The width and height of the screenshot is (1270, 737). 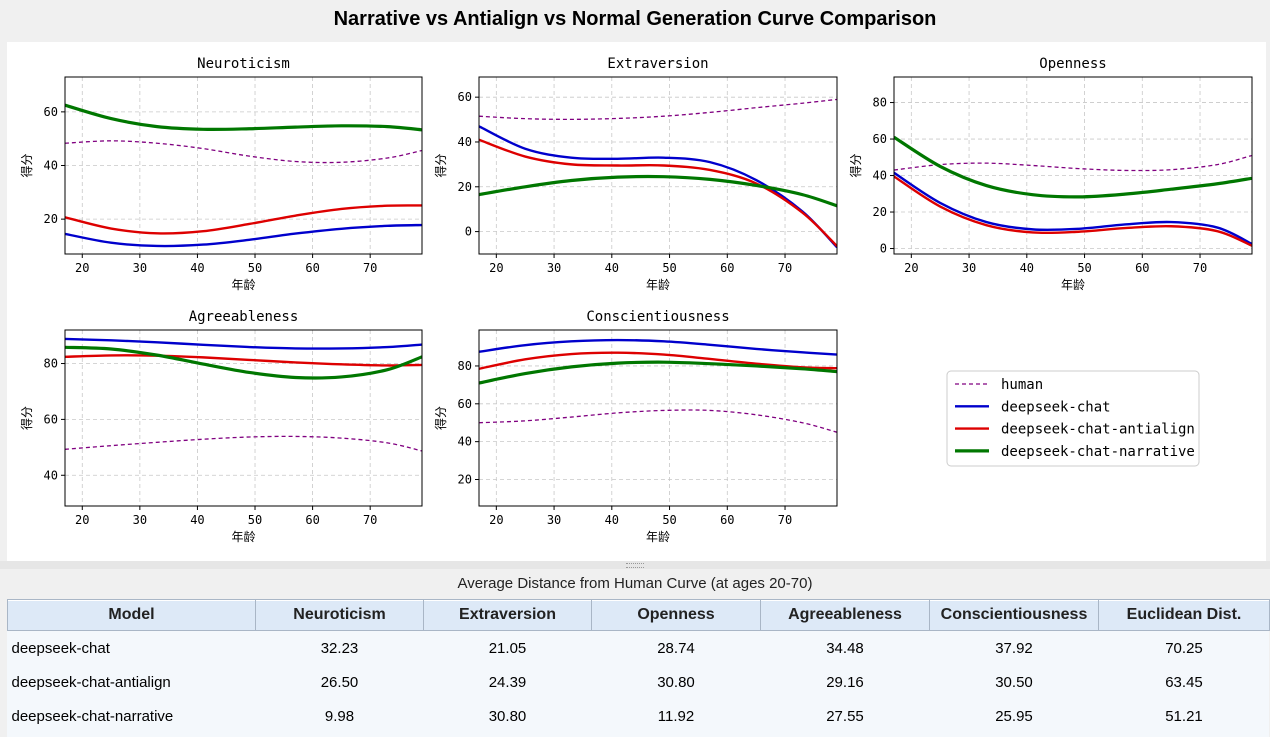 What do you see at coordinates (1014, 716) in the screenshot?
I see `table-cell: 25.95` at bounding box center [1014, 716].